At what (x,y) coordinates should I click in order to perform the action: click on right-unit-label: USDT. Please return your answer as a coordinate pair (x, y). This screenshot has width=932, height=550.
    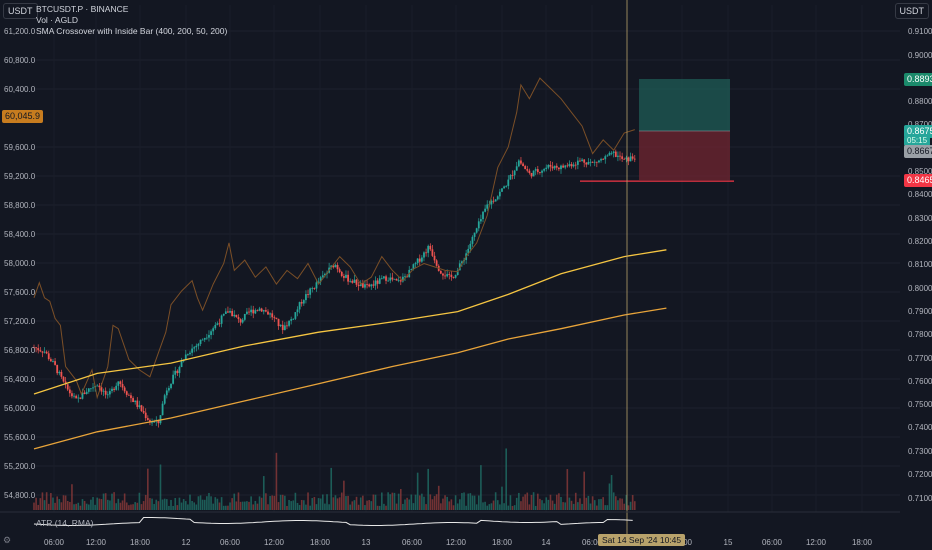
    Looking at the image, I should click on (911, 11).